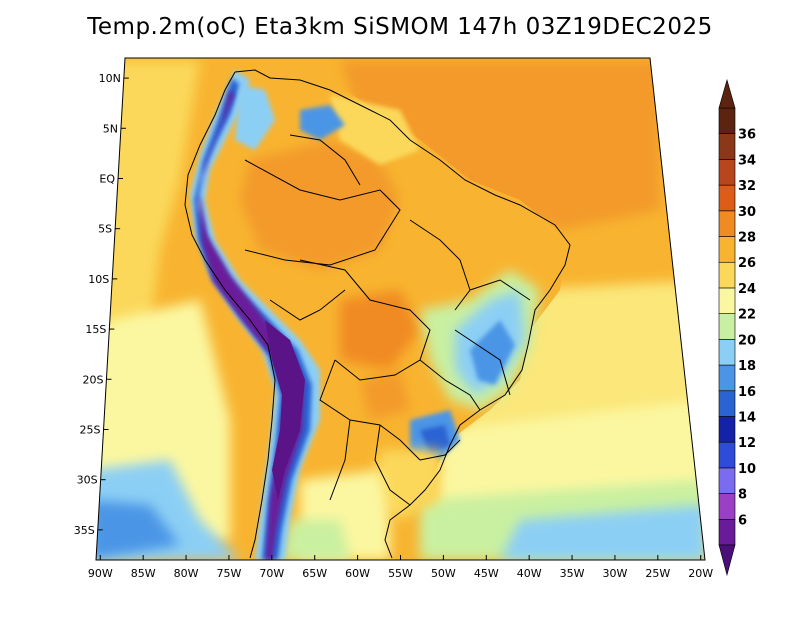 Image resolution: width=800 pixels, height=618 pixels. I want to click on lat-tick-label: 35S, so click(84, 530).